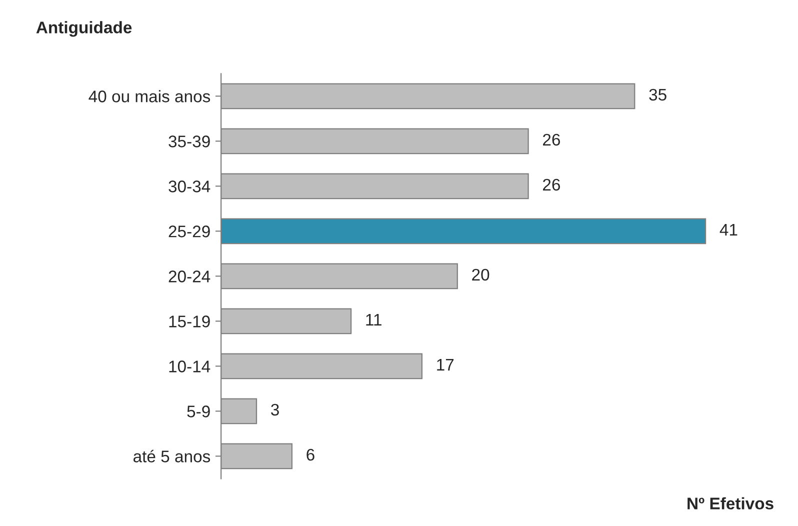 Image resolution: width=798 pixels, height=526 pixels. Describe the element at coordinates (731, 503) in the screenshot. I see `x-axis-title: Nº Efetivos` at that location.